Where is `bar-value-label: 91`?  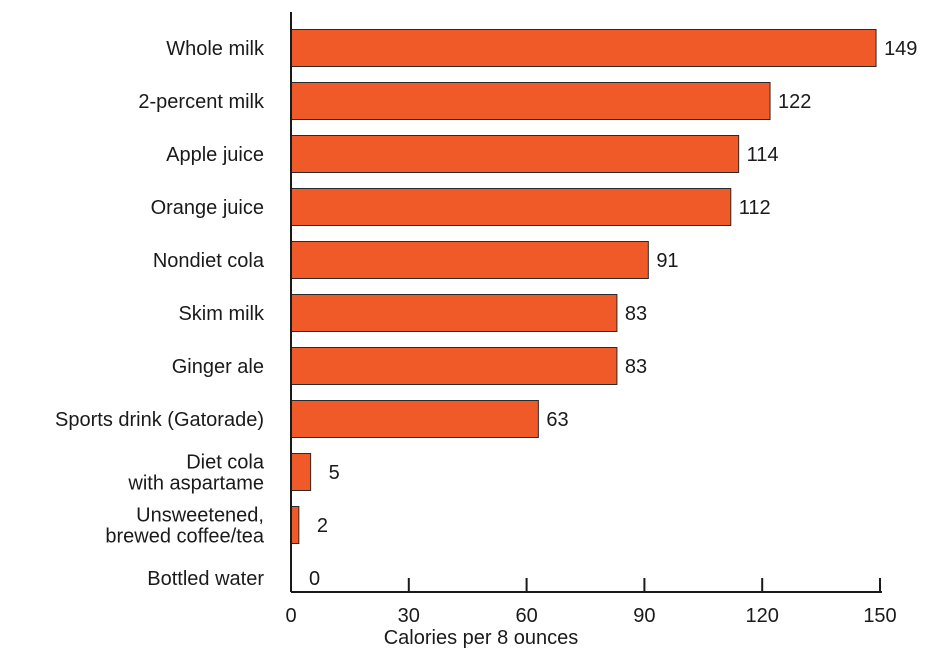 bar-value-label: 91 is located at coordinates (667, 261).